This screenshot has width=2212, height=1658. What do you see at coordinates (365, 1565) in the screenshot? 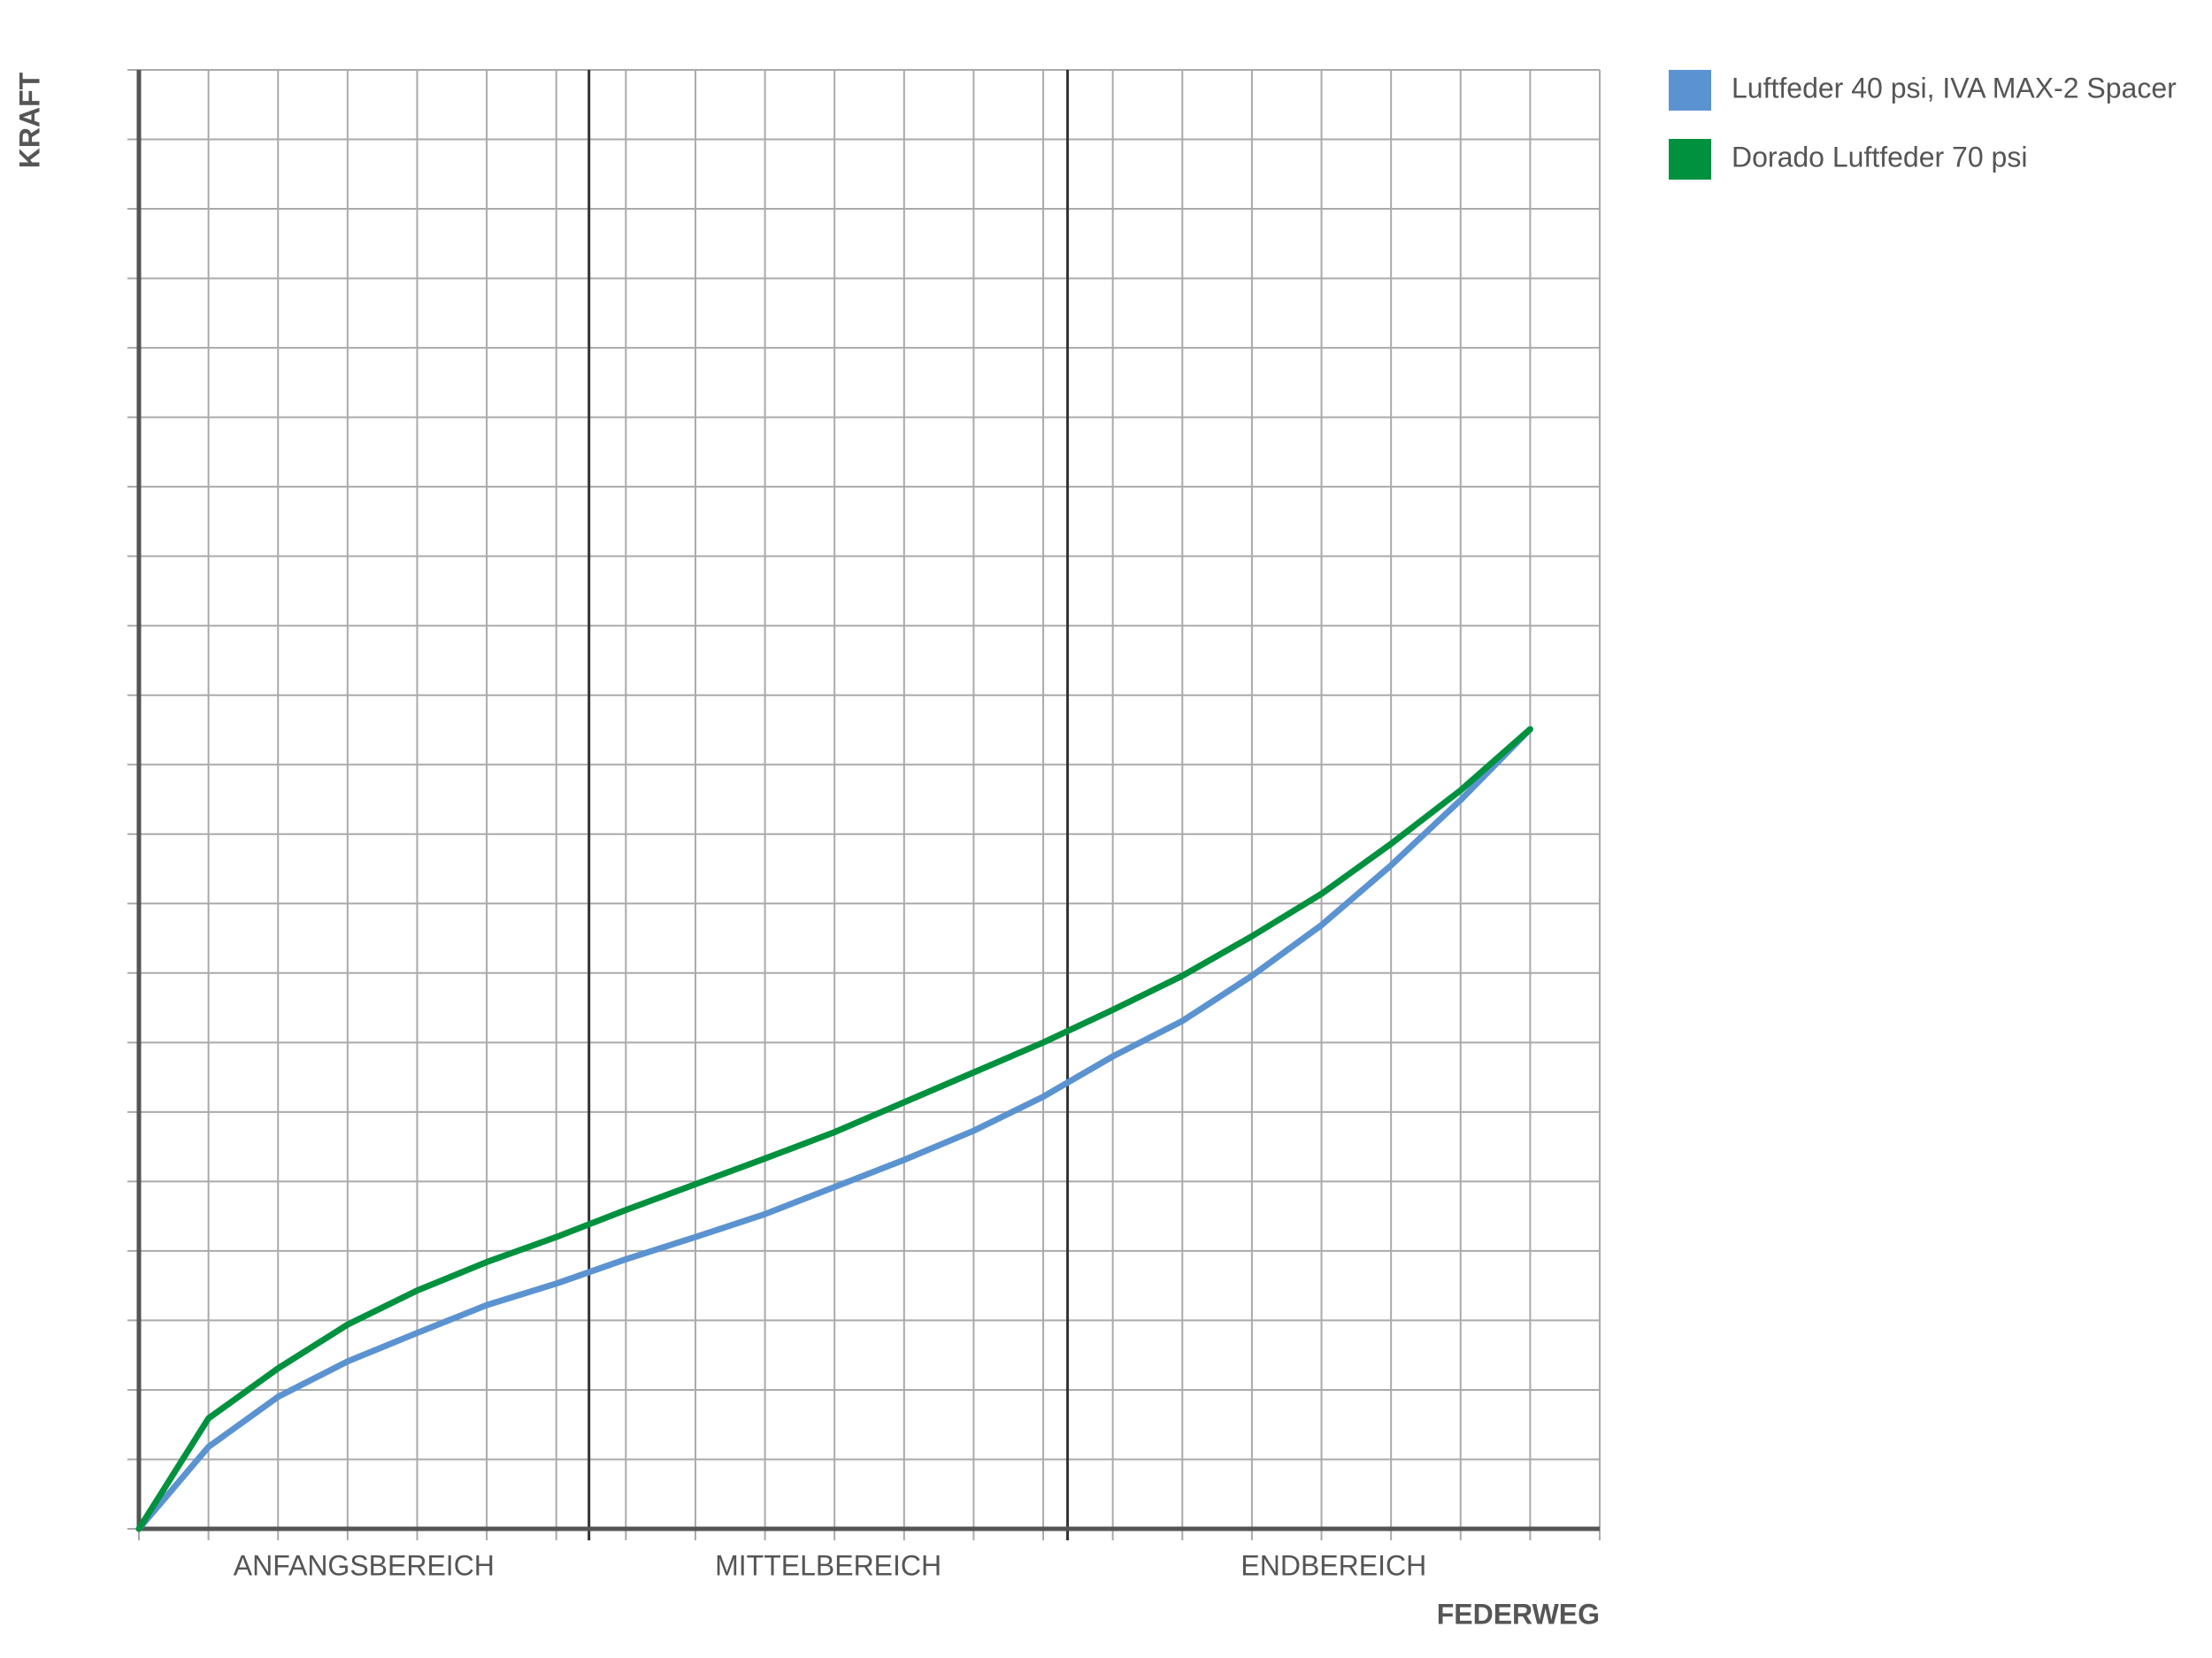
I see `region-label: ANFANGSBEREICH` at bounding box center [365, 1565].